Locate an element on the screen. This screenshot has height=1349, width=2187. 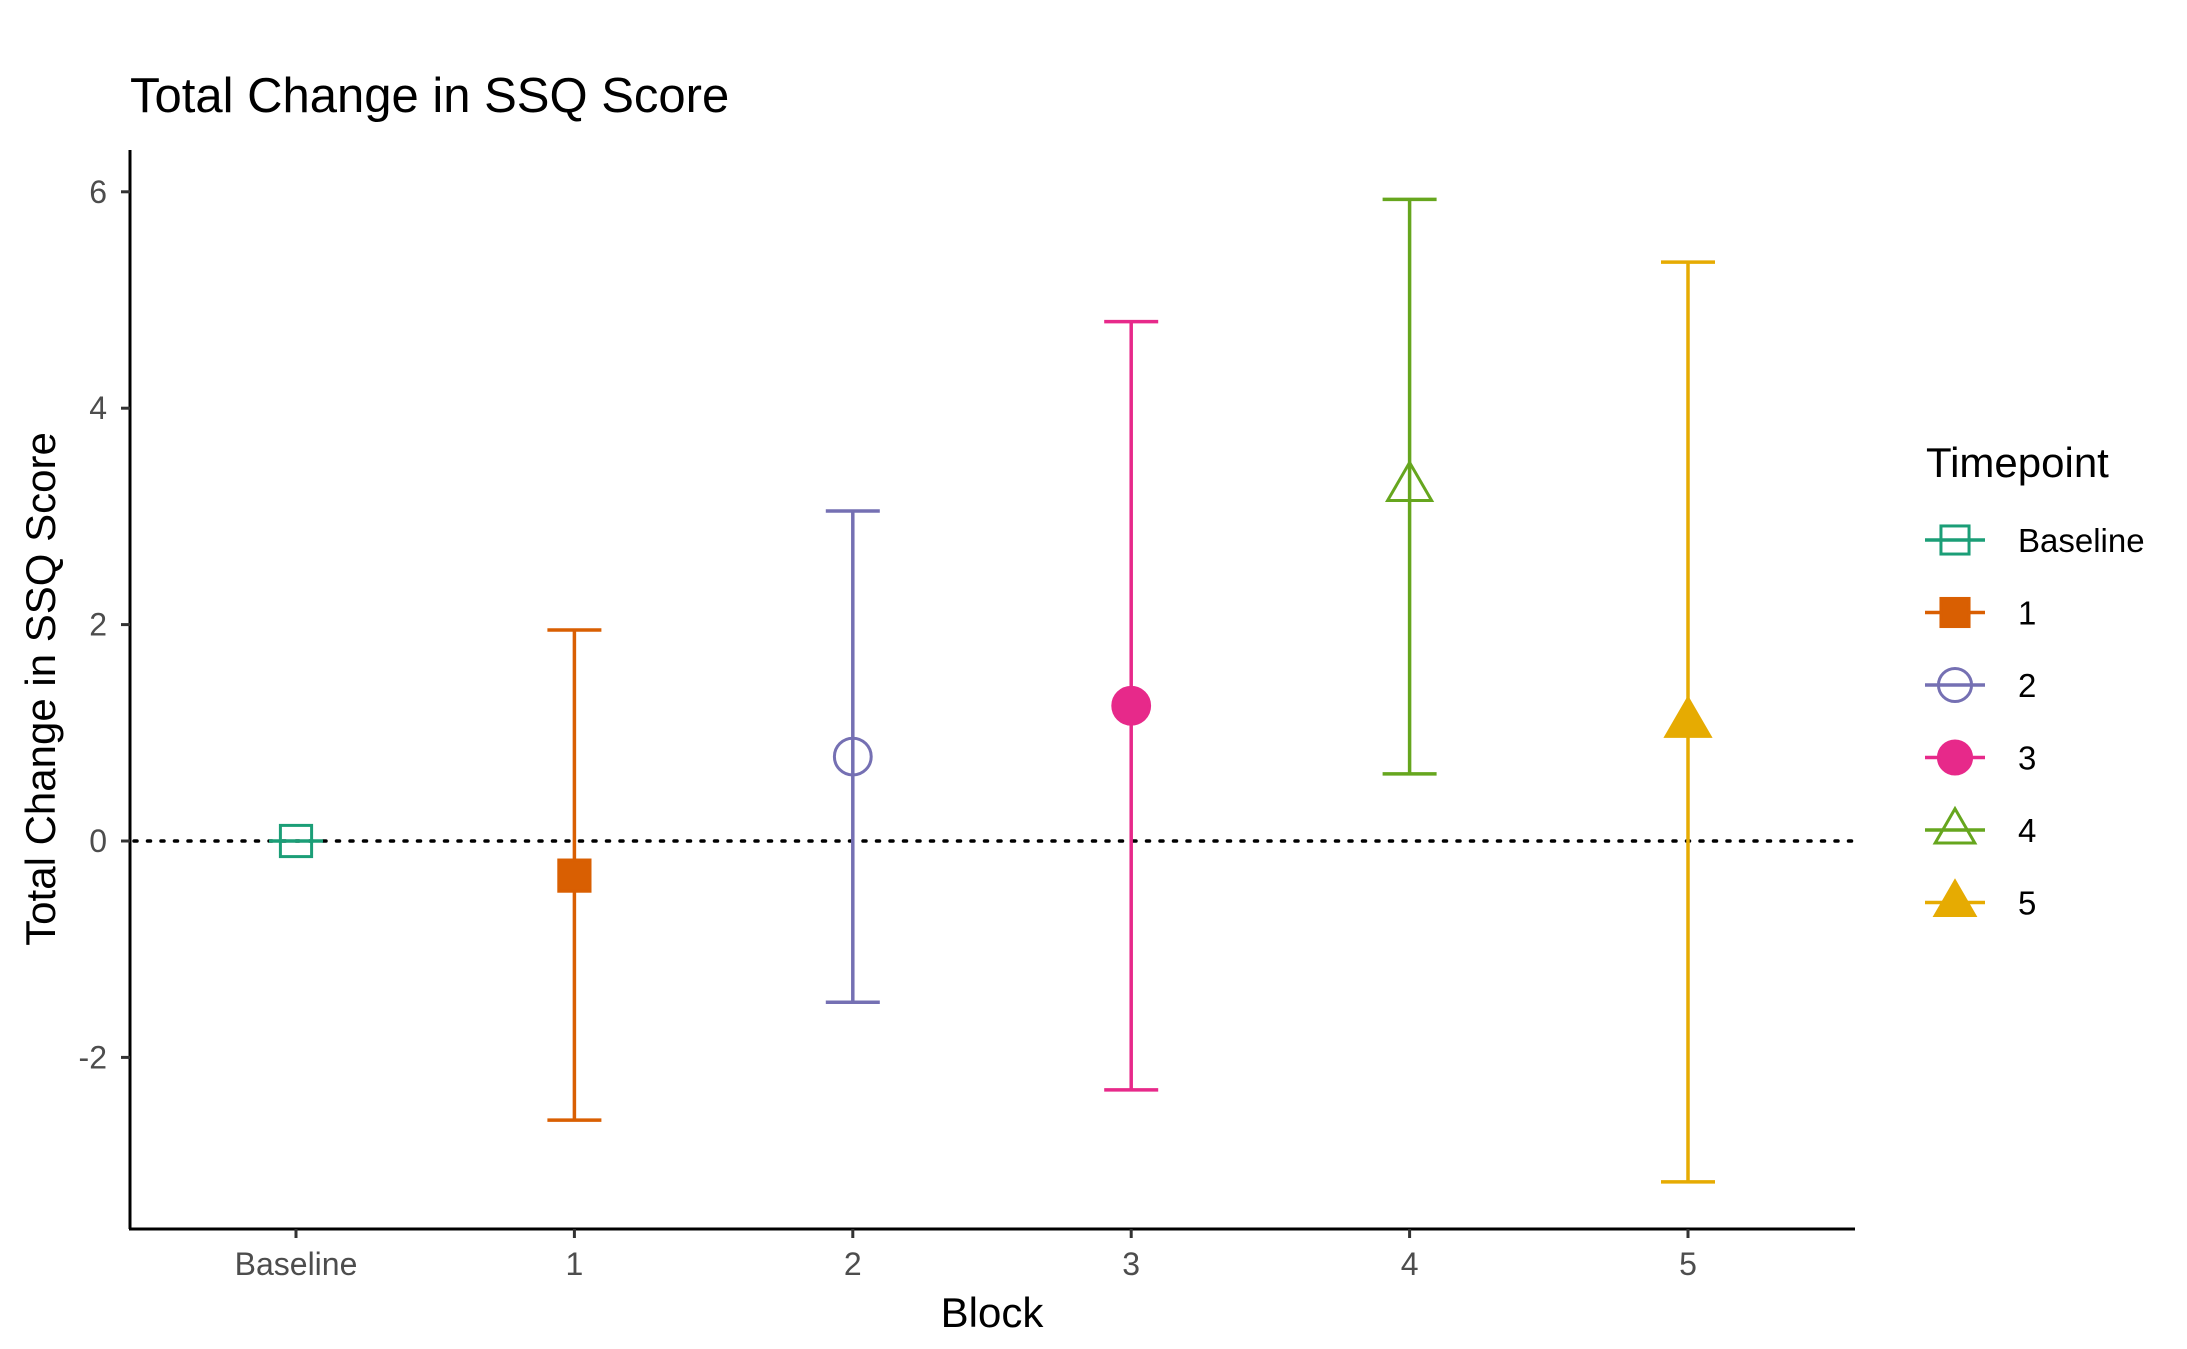
legend-title: Timepoint is located at coordinates (2017, 462).